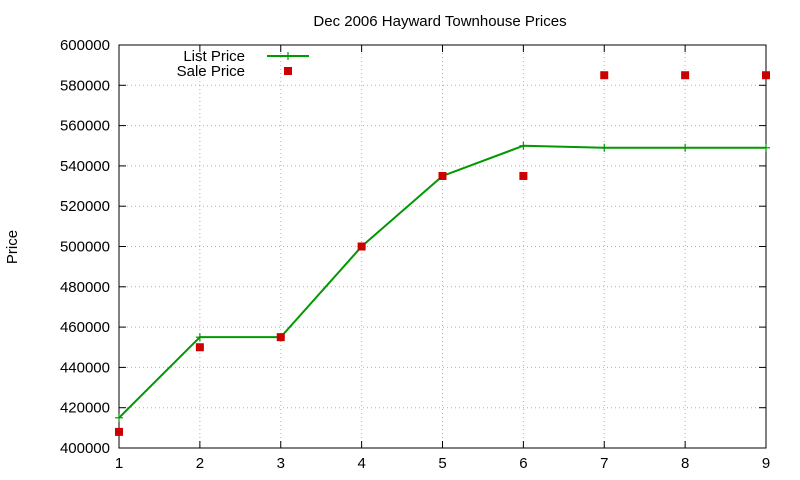  Describe the element at coordinates (85, 166) in the screenshot. I see `y-tick-label: 540000` at that location.